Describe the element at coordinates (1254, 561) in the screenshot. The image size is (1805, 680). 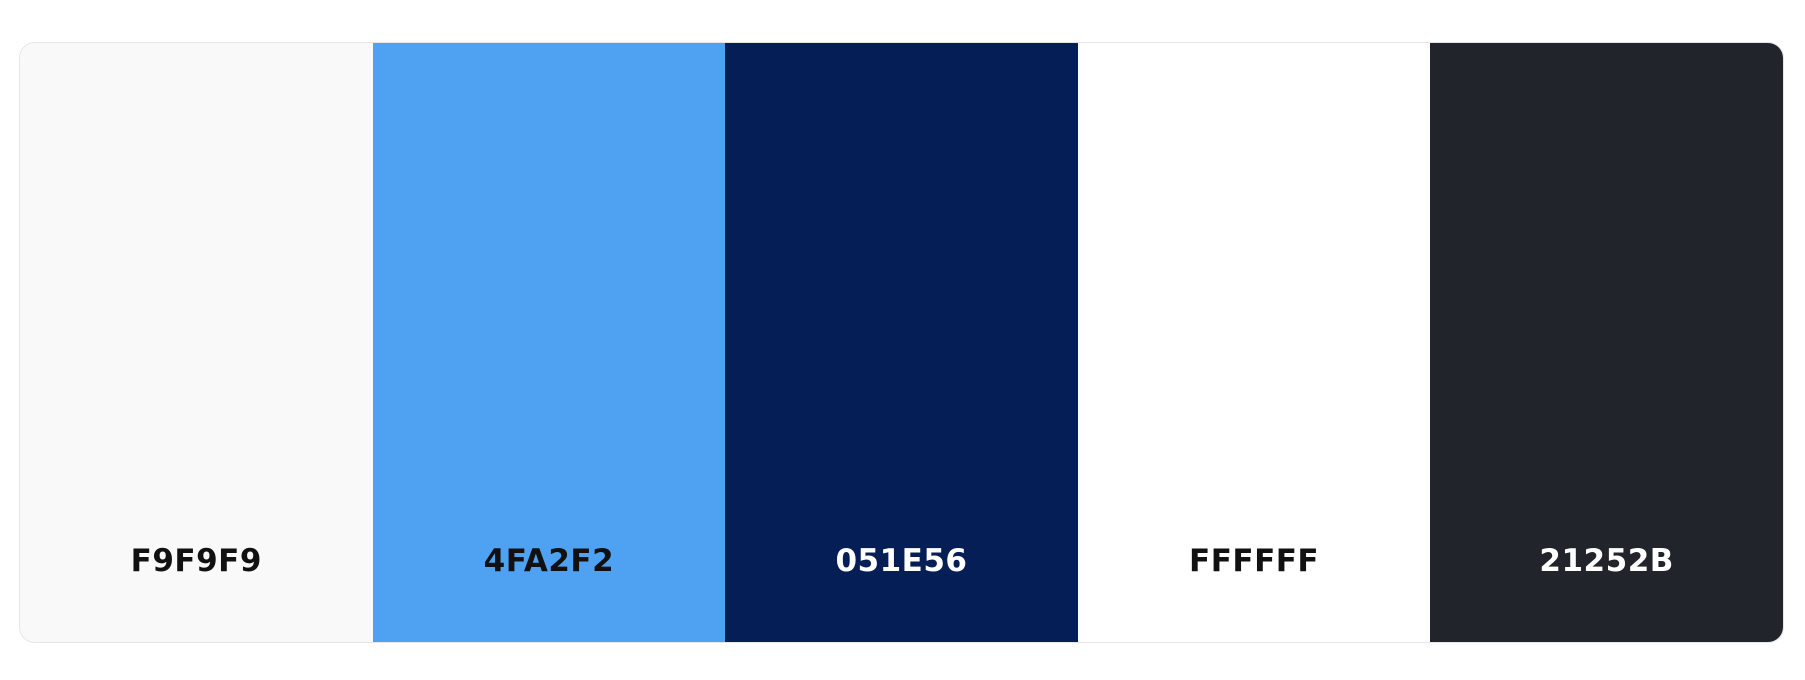
I see `swatch-hex-label: FFFFFF` at that location.